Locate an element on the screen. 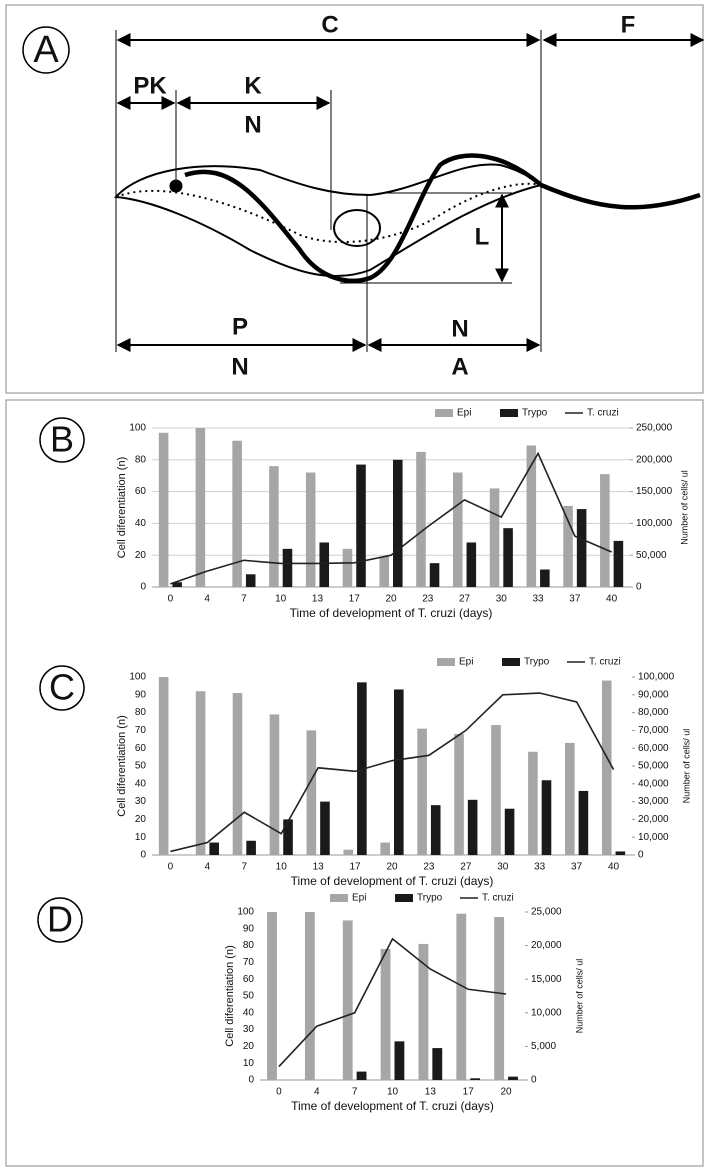  diagram-label: K is located at coordinates (253, 85).